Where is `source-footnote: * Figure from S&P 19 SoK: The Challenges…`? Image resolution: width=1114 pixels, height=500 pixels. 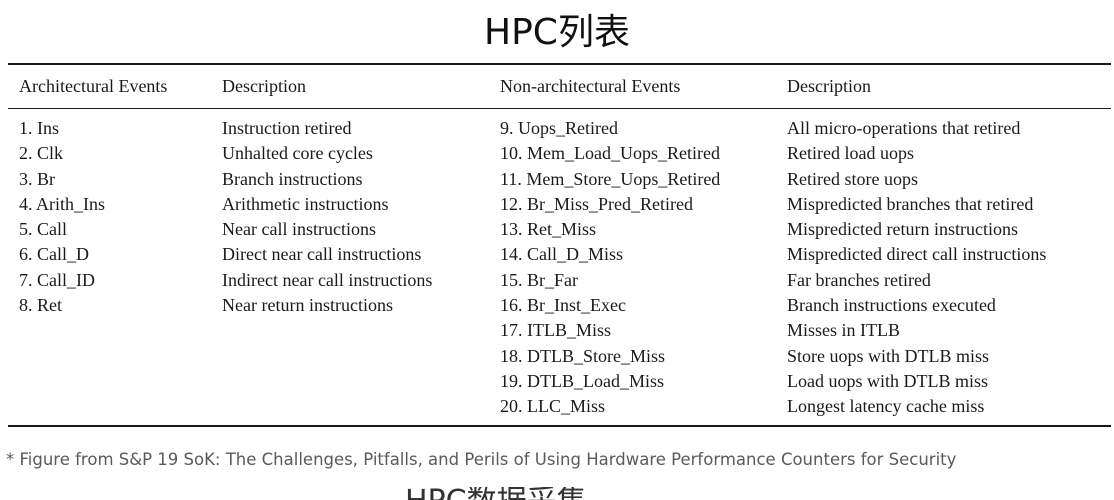 source-footnote: * Figure from S&P 19 SoK: The Challenges… is located at coordinates (481, 459).